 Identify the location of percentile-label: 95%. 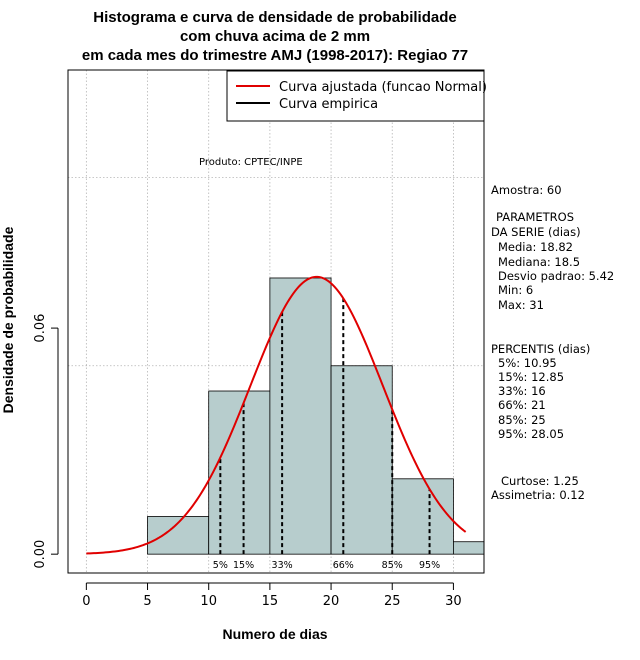
(429, 565).